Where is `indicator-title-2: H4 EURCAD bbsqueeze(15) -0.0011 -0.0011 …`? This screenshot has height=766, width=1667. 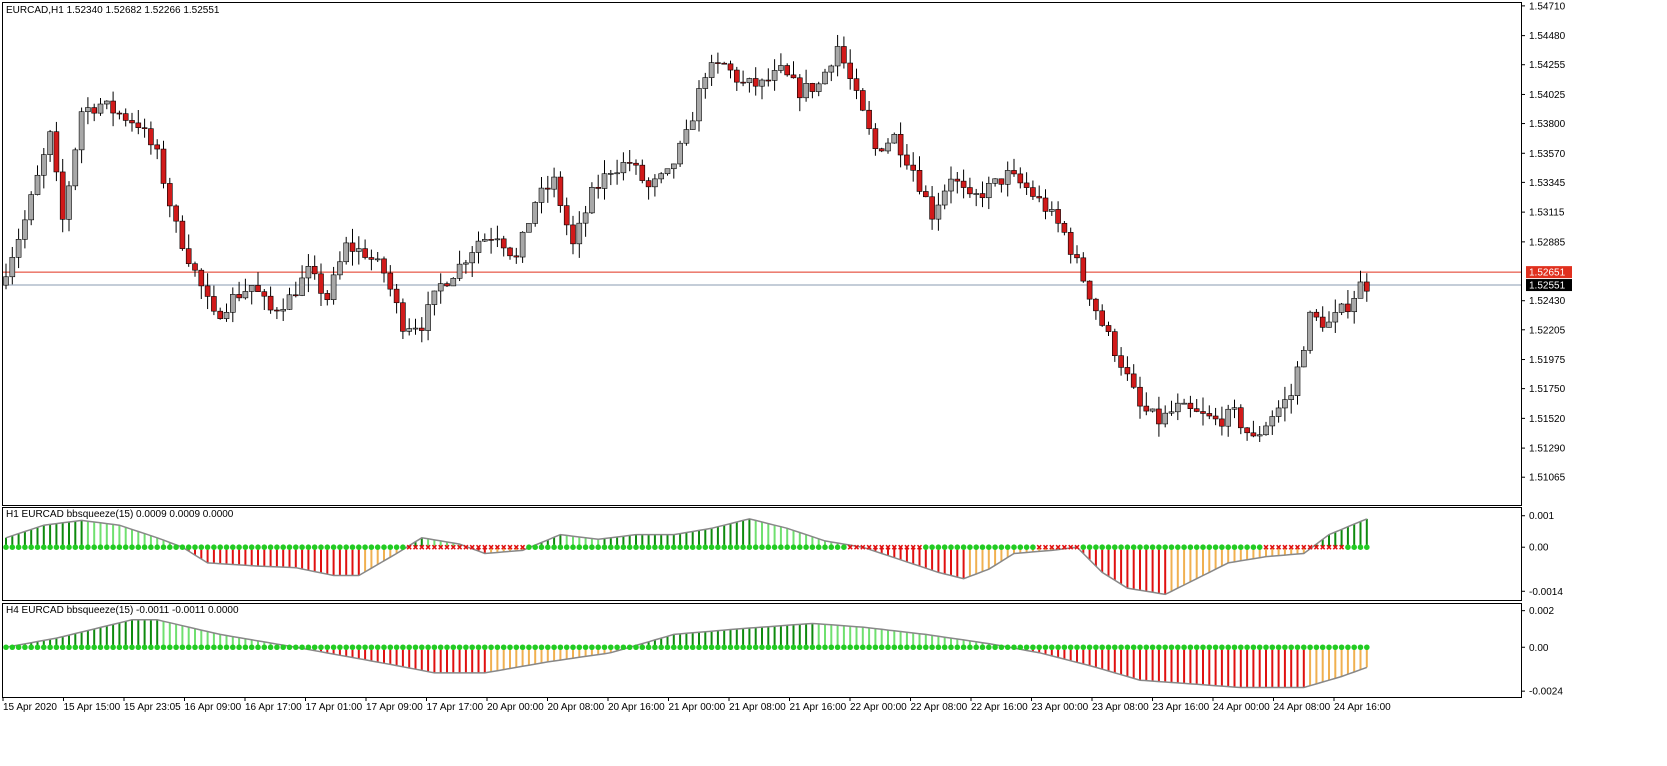 indicator-title-2: H4 EURCAD bbsqueeze(15) -0.0011 -0.0011 … is located at coordinates (122, 610).